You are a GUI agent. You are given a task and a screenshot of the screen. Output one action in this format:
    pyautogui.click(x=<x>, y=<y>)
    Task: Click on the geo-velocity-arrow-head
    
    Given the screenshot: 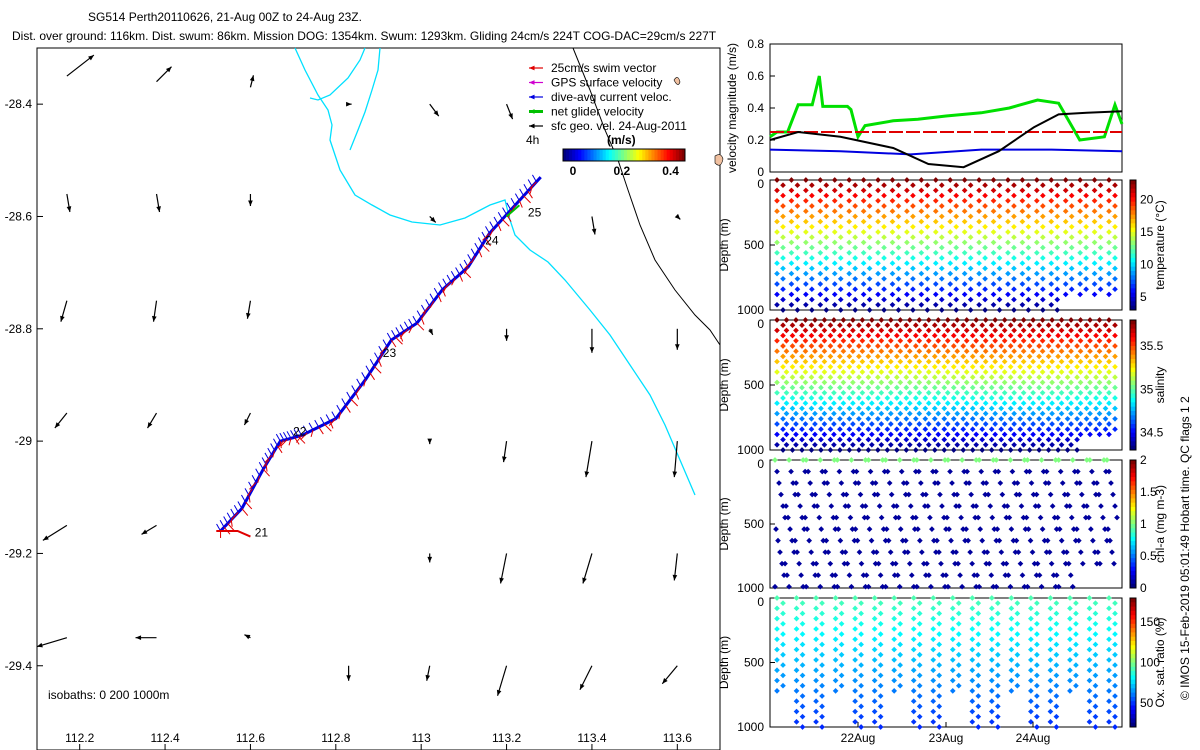 What is the action you would take?
    pyautogui.click(x=675, y=474)
    